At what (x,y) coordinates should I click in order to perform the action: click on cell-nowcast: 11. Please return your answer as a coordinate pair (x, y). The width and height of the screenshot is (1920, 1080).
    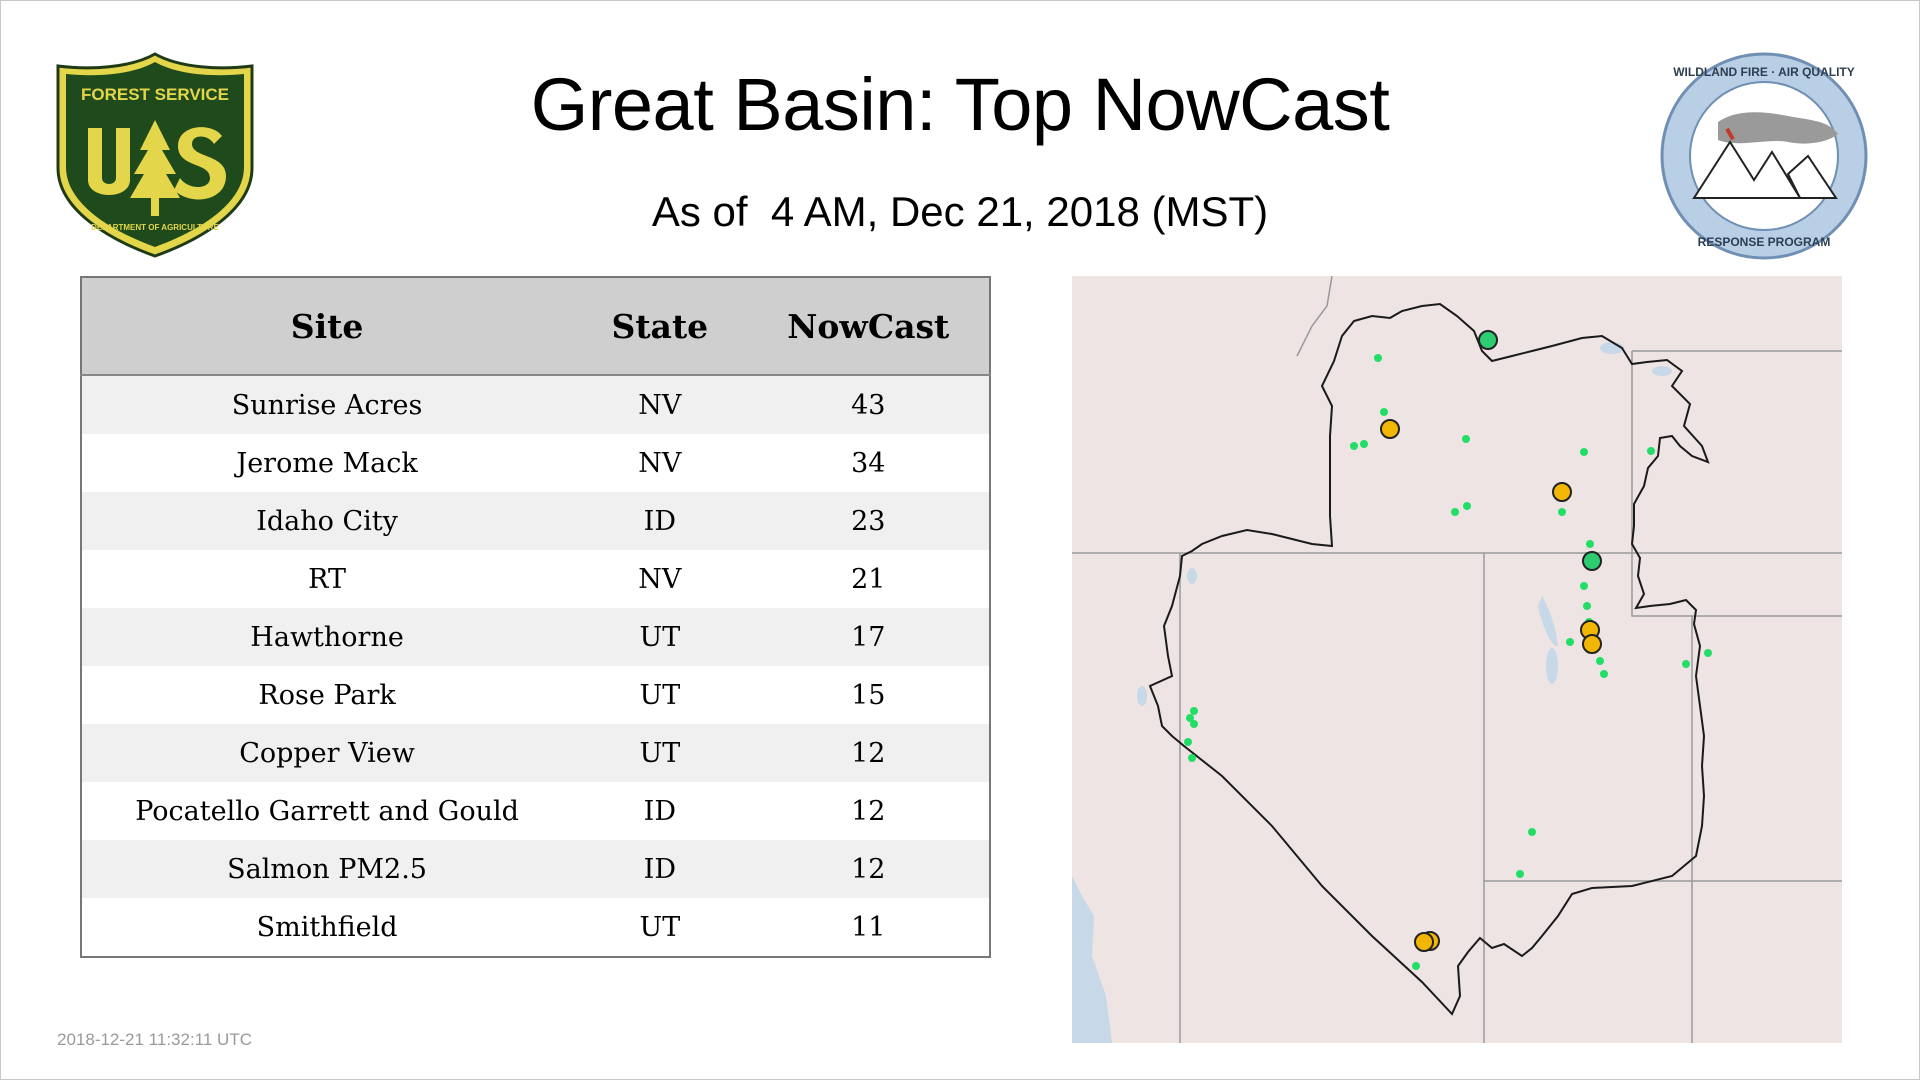
    Looking at the image, I should click on (868, 927).